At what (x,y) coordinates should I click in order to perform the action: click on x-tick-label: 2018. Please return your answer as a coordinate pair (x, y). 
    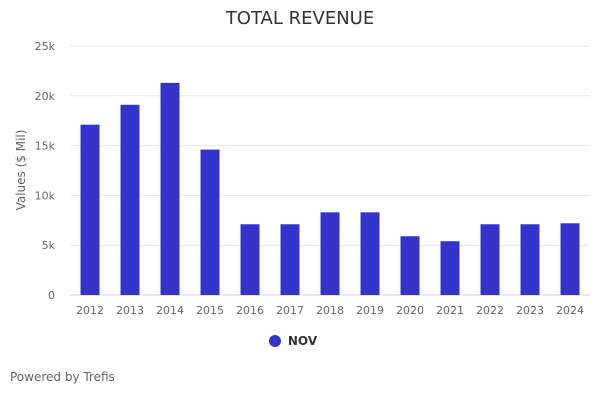
    Looking at the image, I should click on (330, 310).